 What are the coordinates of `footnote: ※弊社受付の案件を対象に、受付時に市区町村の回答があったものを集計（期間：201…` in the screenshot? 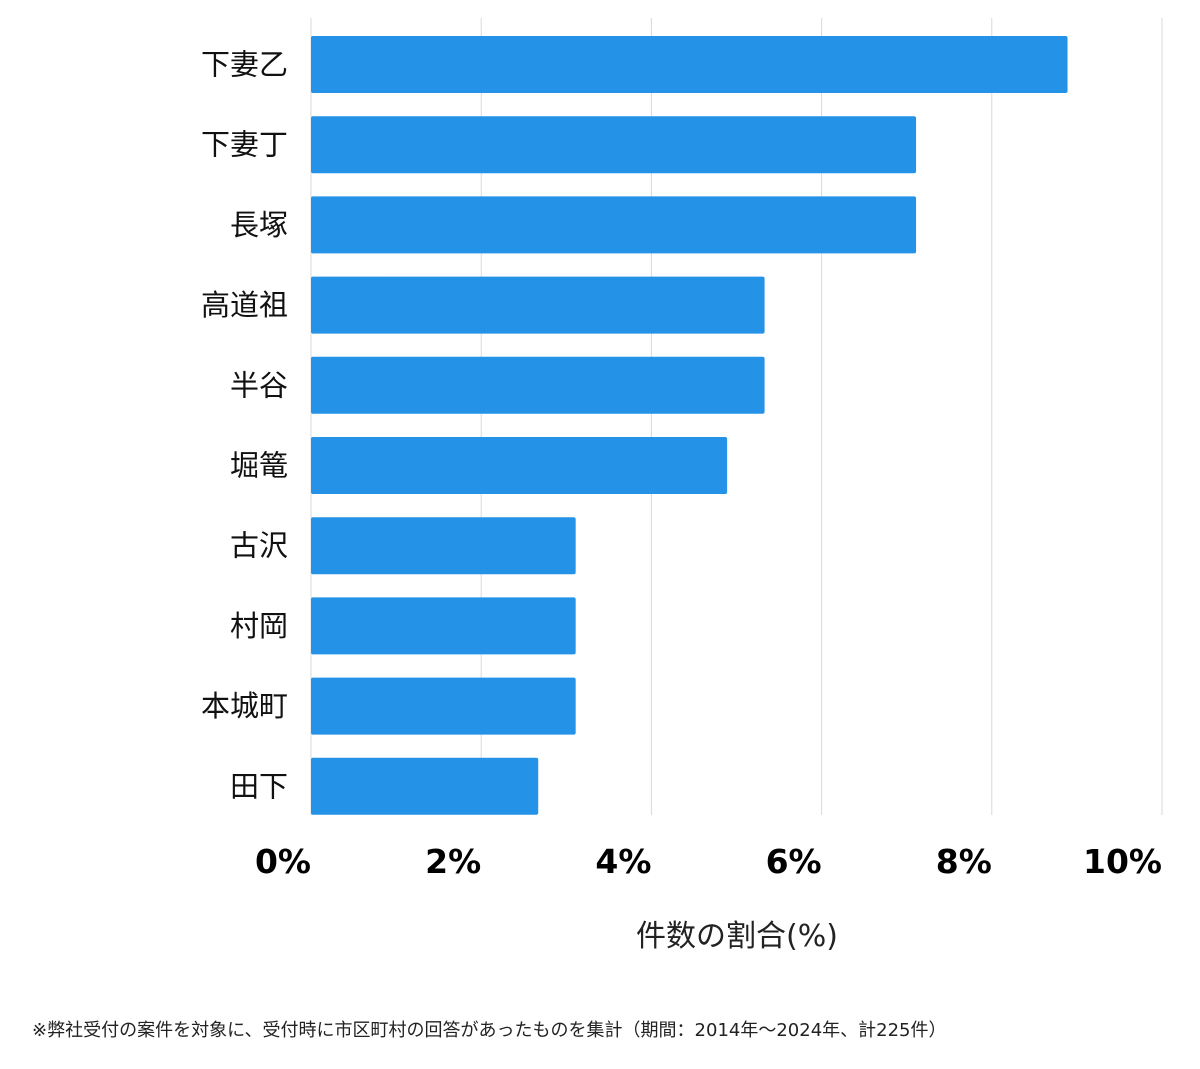 It's located at (489, 1030).